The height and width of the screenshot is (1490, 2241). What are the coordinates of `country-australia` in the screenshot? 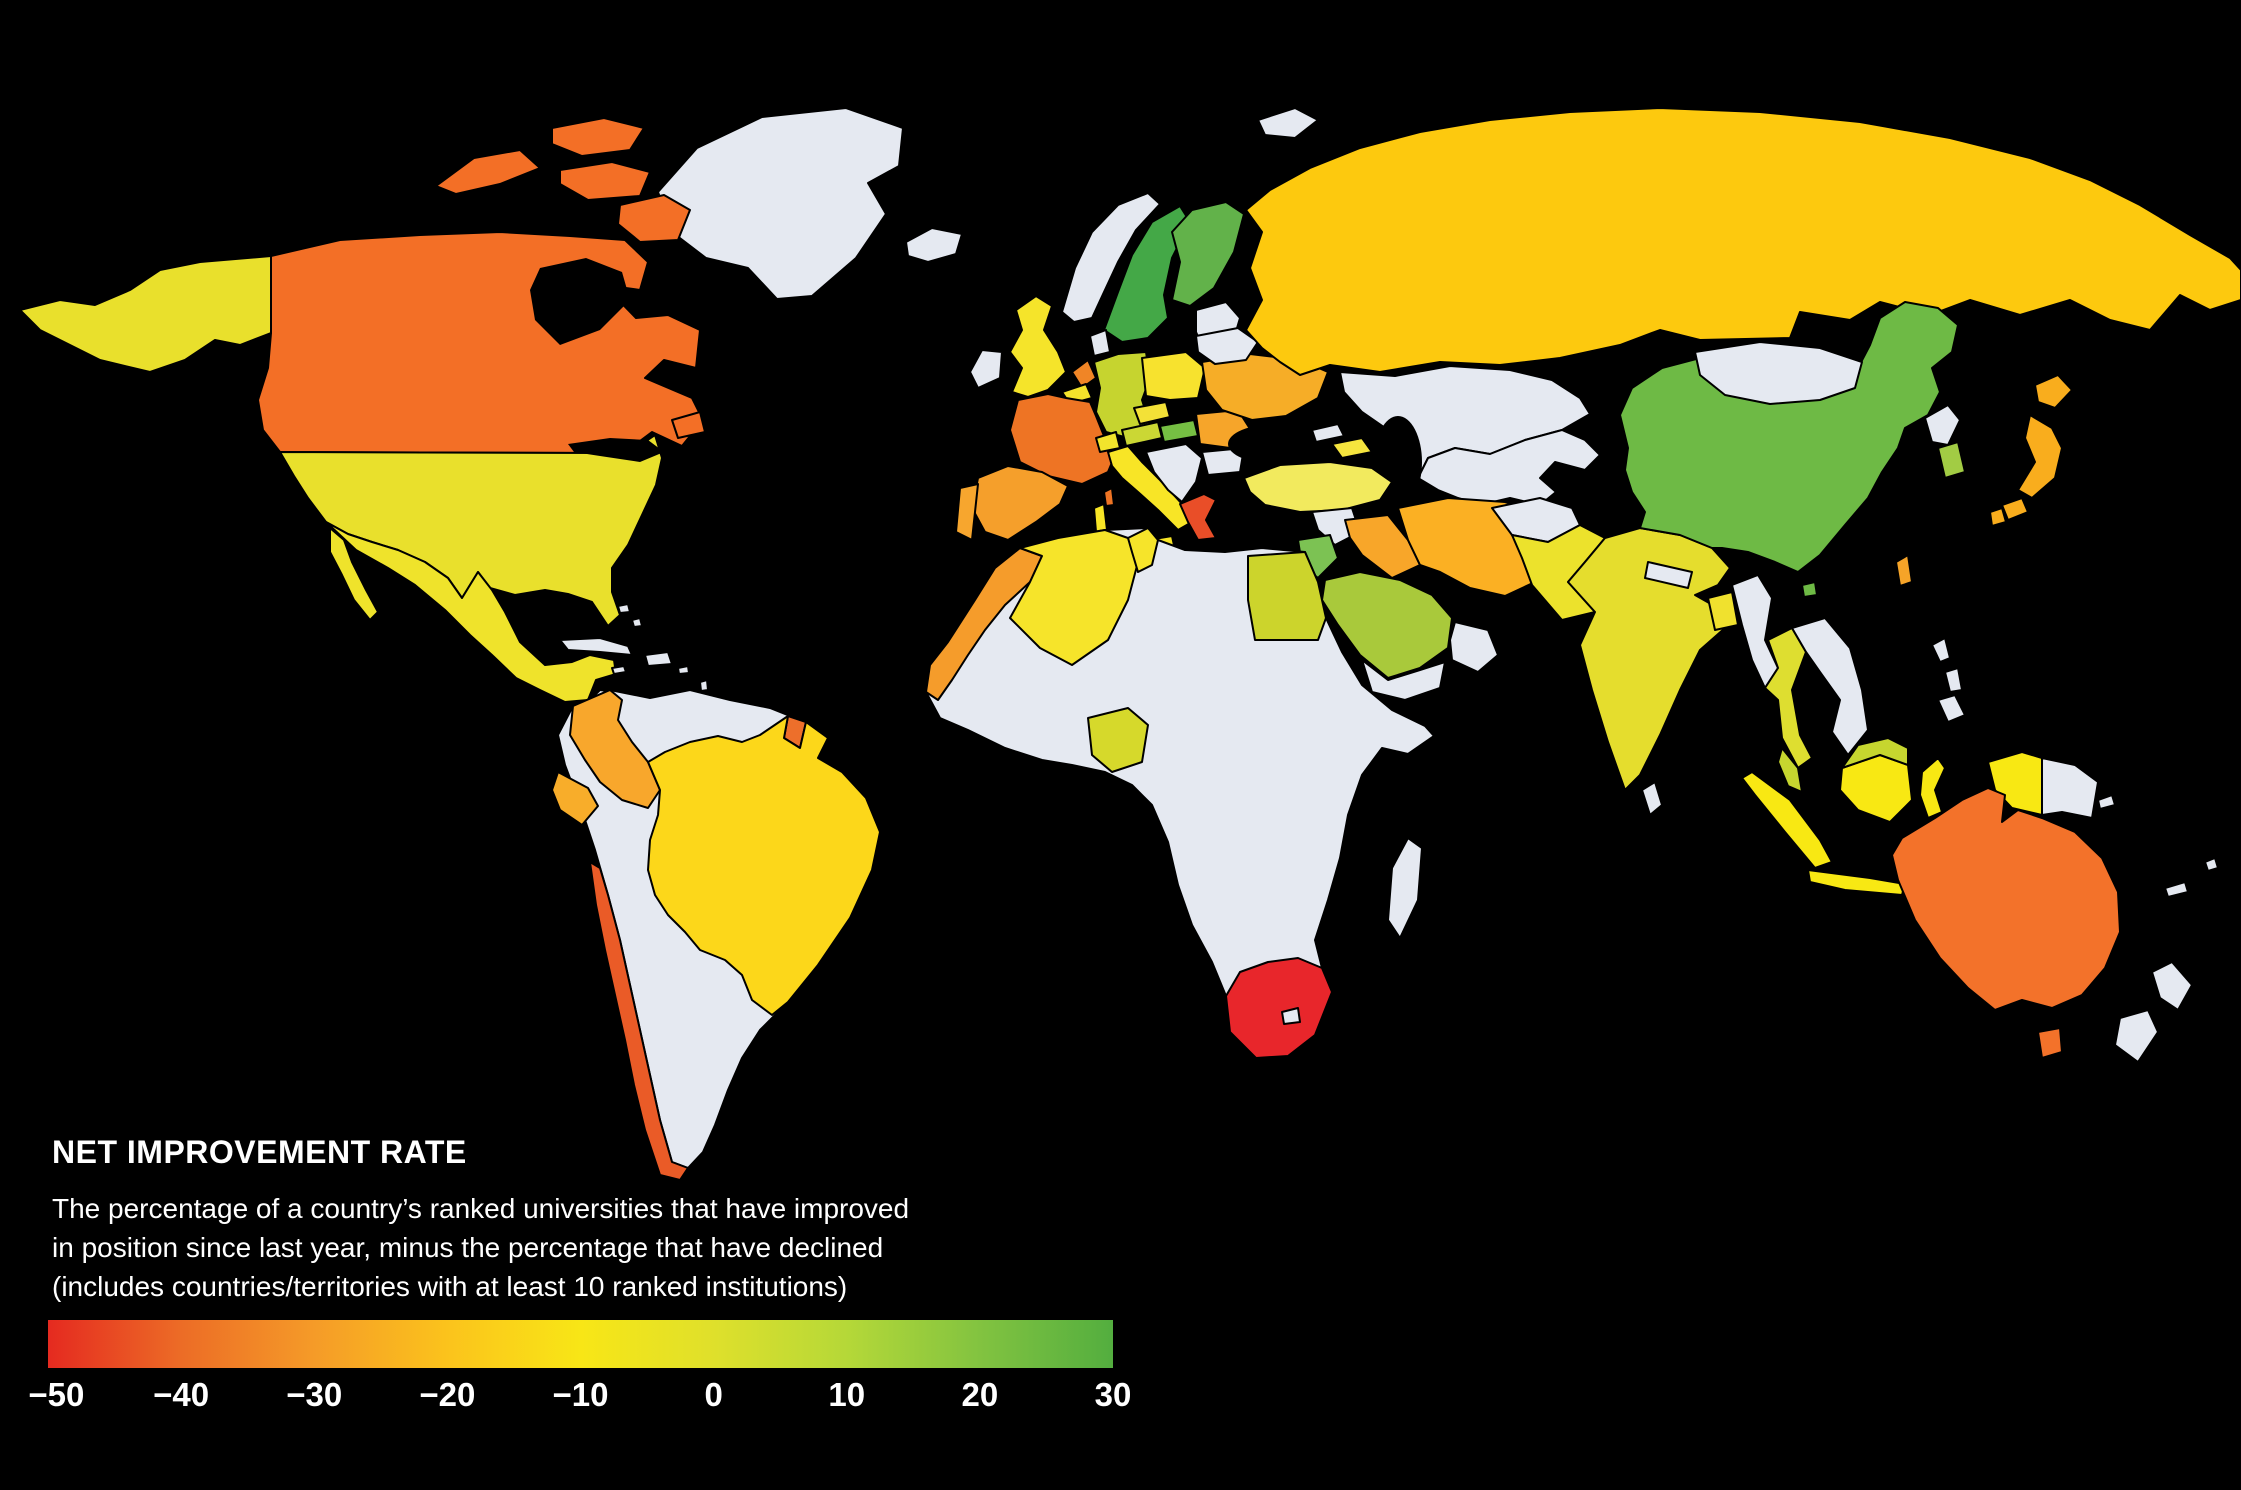 It's located at (2006, 899).